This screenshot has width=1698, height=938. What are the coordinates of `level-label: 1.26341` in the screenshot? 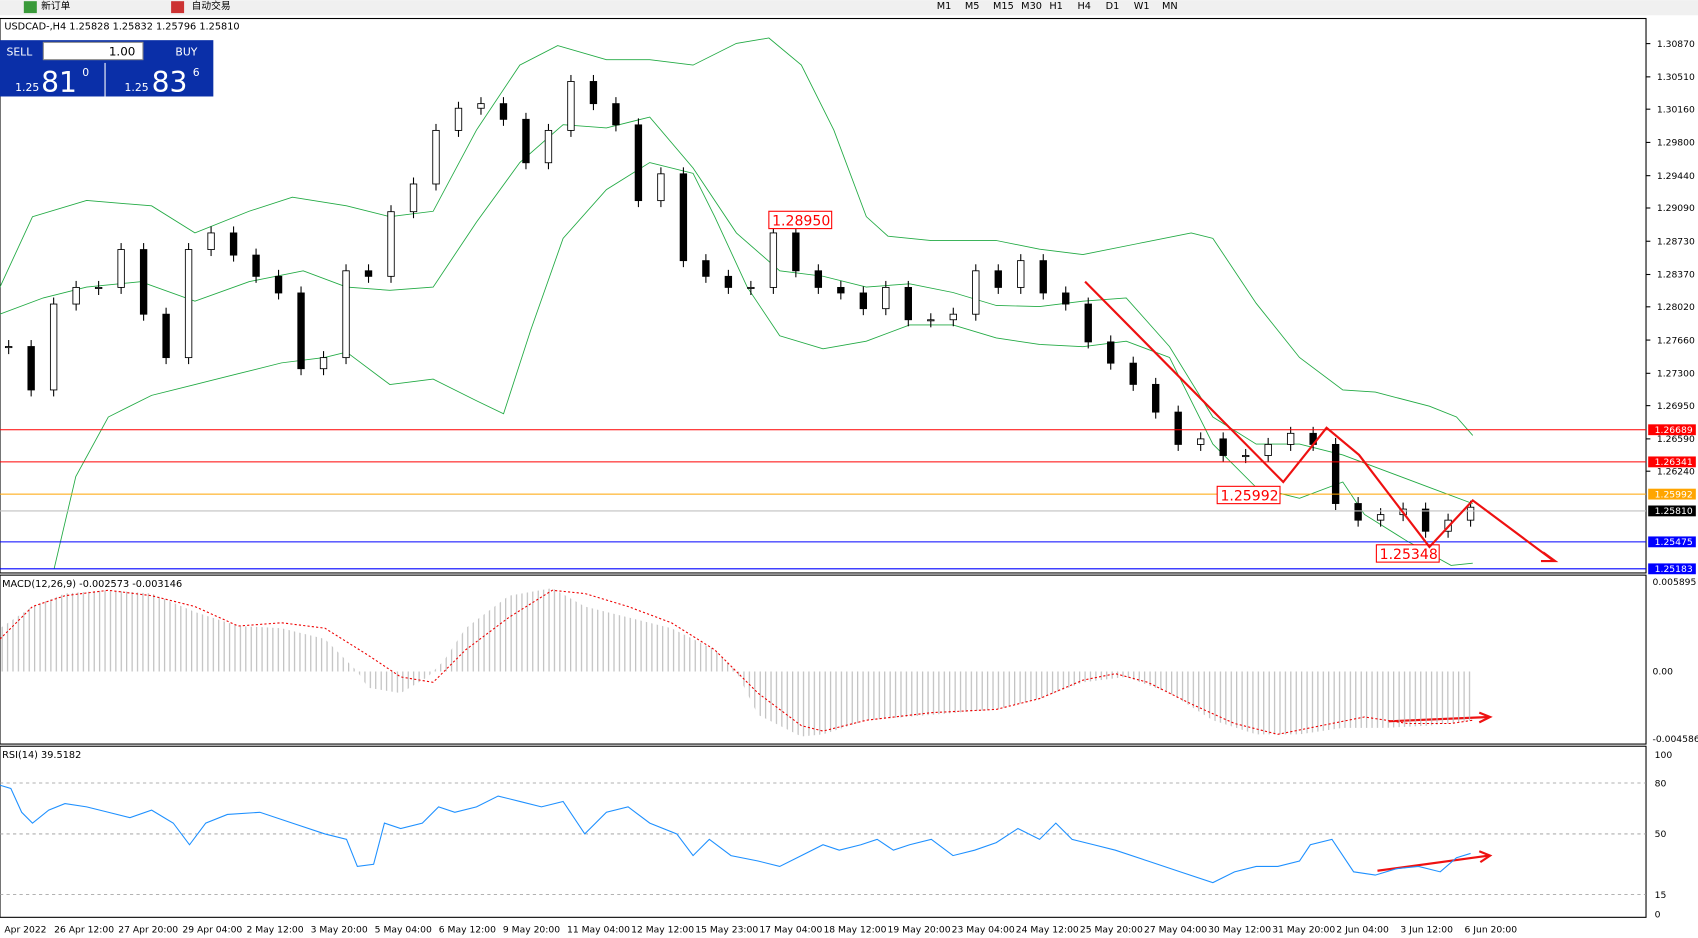 It's located at (1674, 462).